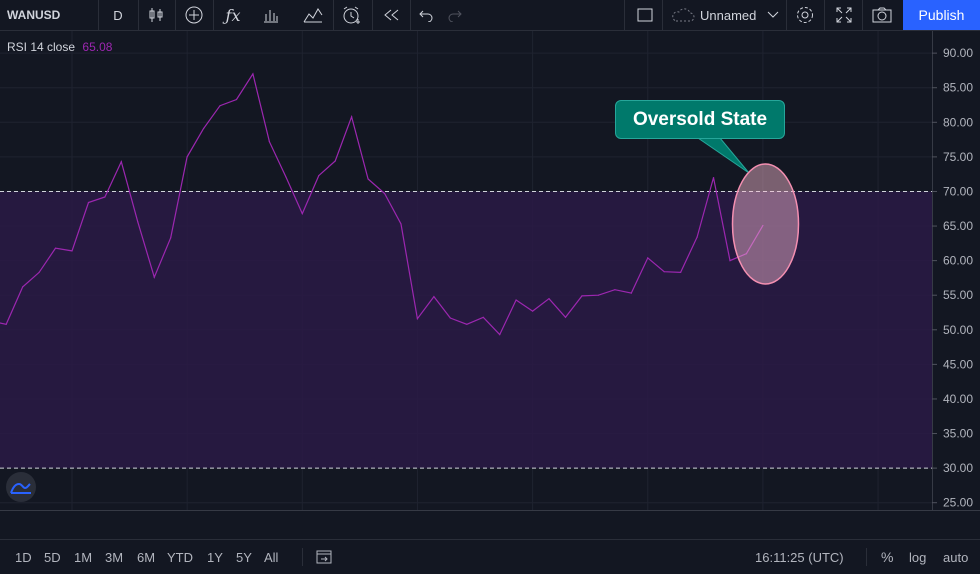 The width and height of the screenshot is (980, 574). I want to click on fullscreen-square-icon, so click(645, 15).